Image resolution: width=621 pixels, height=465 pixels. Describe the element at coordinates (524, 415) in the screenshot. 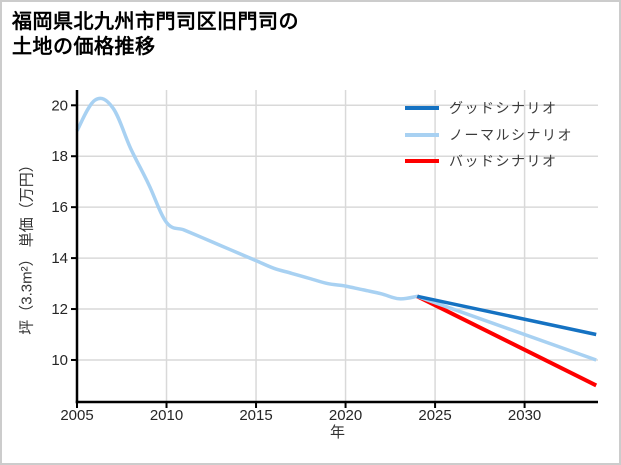

I see `x-tick-label-2030: 2030` at that location.